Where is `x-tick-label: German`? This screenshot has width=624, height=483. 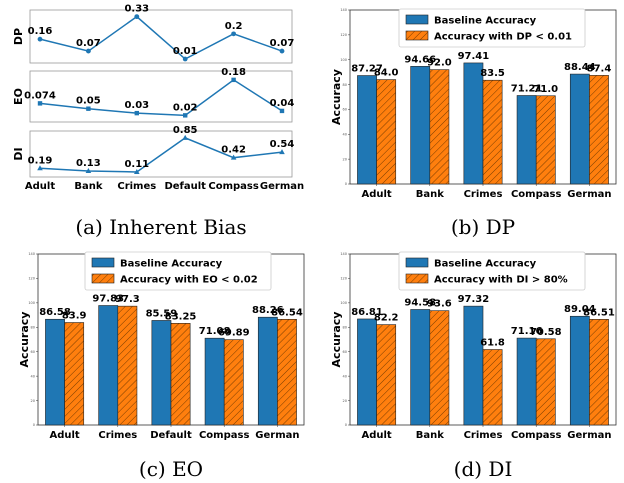 x-tick-label: German is located at coordinates (282, 186).